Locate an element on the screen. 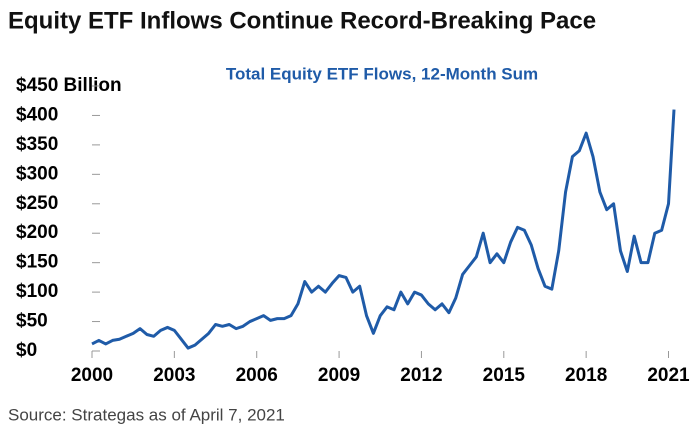  y-tick-label: $300 is located at coordinates (37, 173).